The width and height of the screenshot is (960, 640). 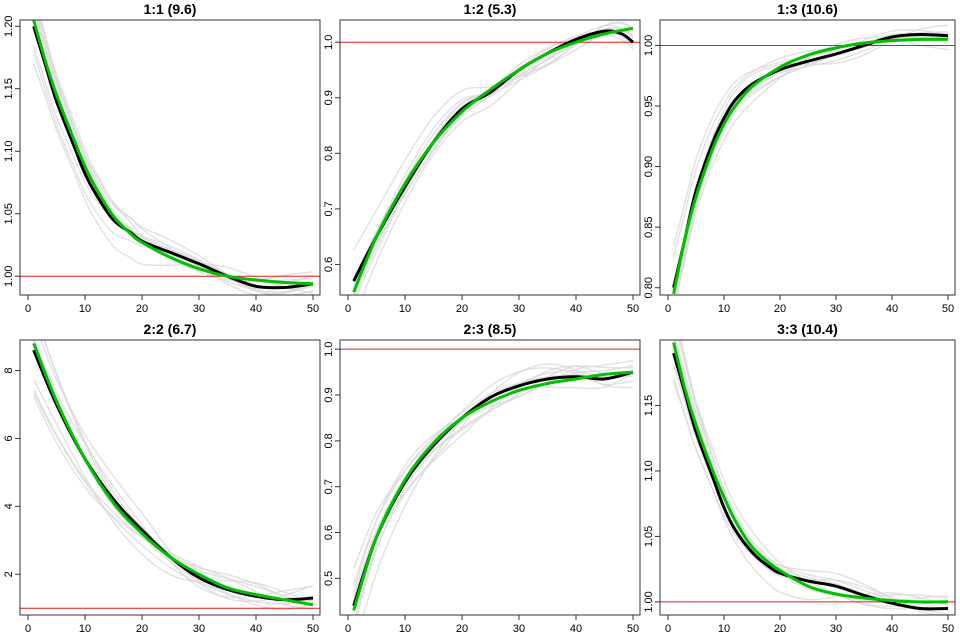 I want to click on y-tick-label: 0.9, so click(x=329, y=394).